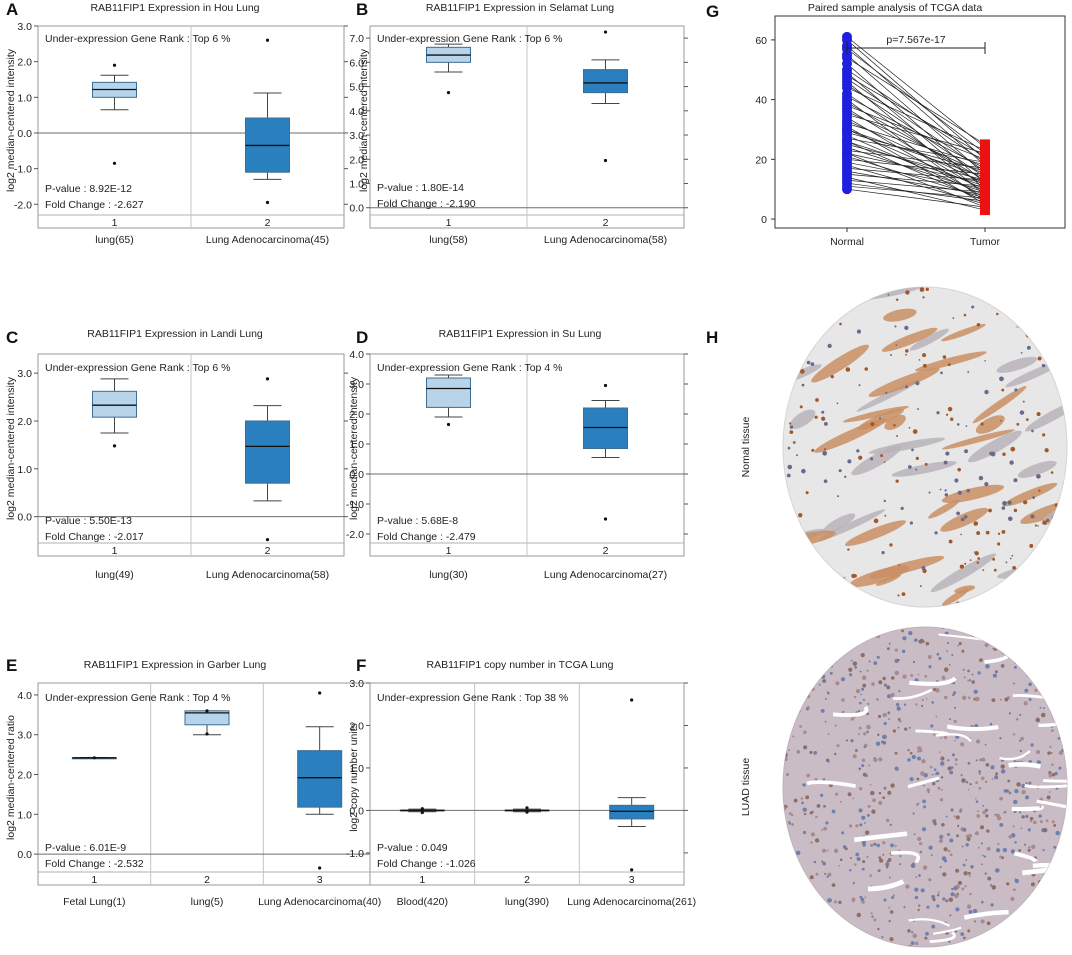  Describe the element at coordinates (606, 551) in the screenshot. I see `group-index-label: 2` at that location.